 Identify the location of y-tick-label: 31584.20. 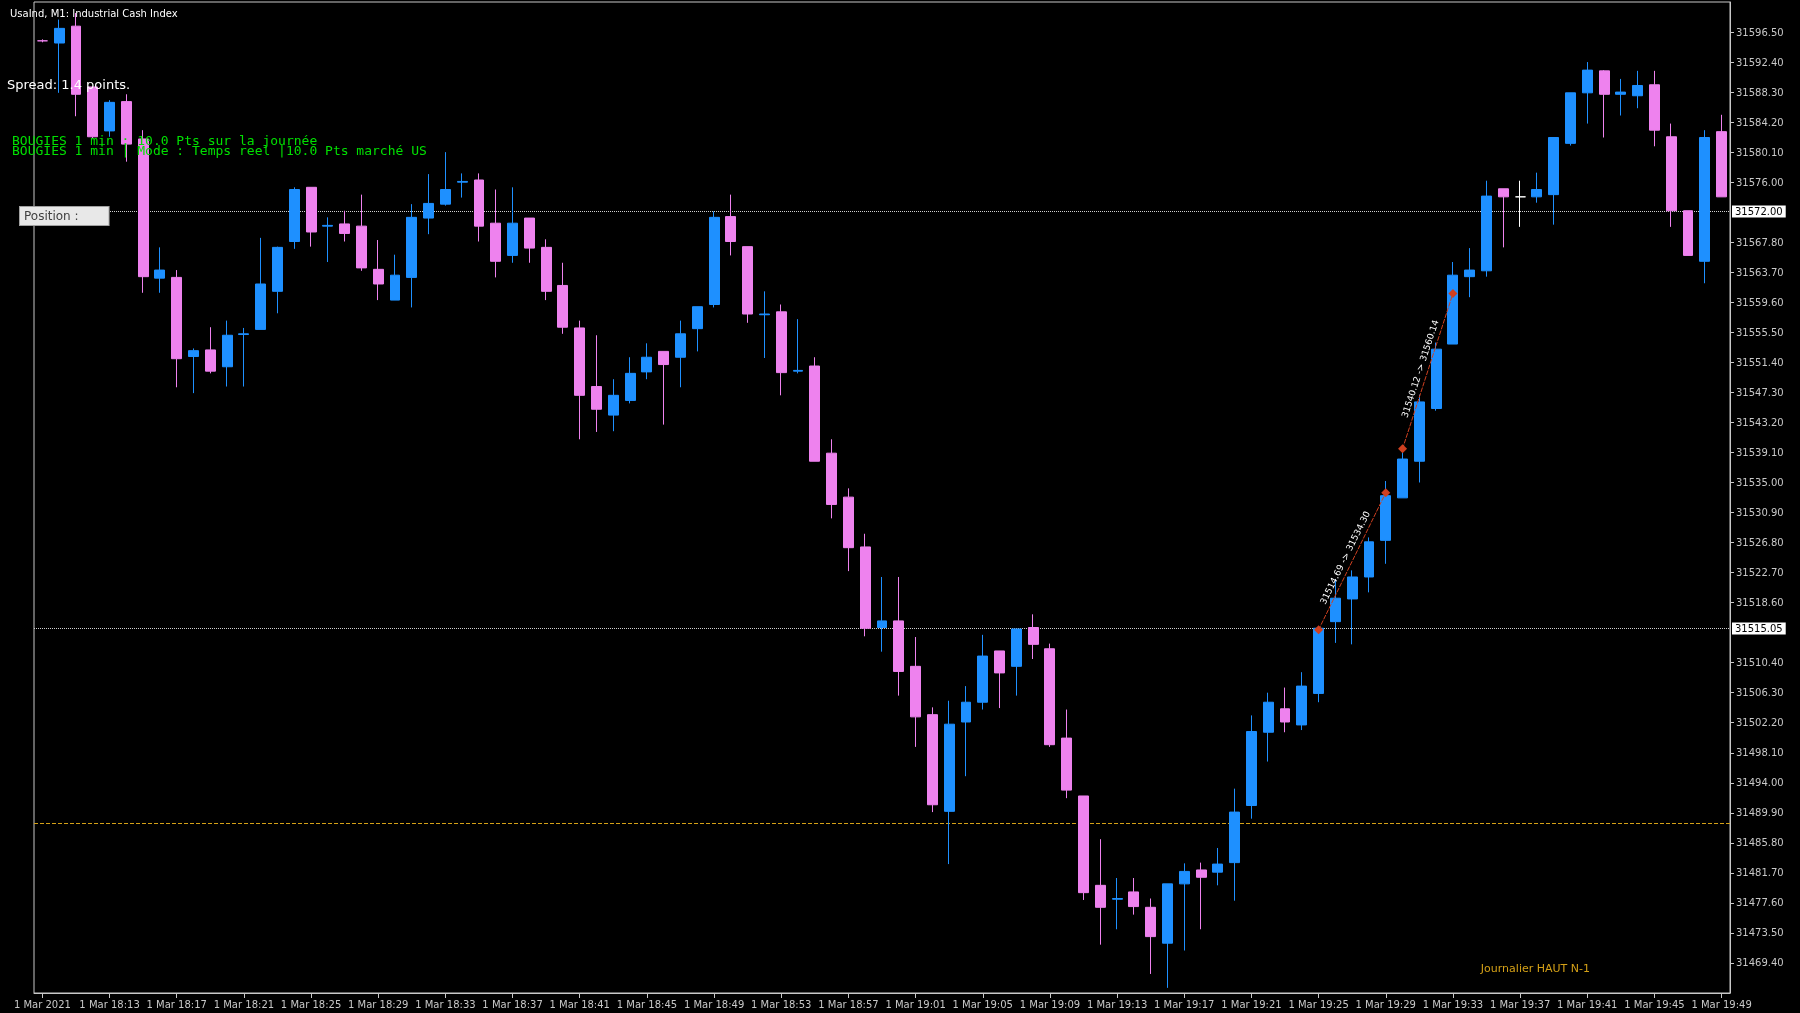
(1760, 122).